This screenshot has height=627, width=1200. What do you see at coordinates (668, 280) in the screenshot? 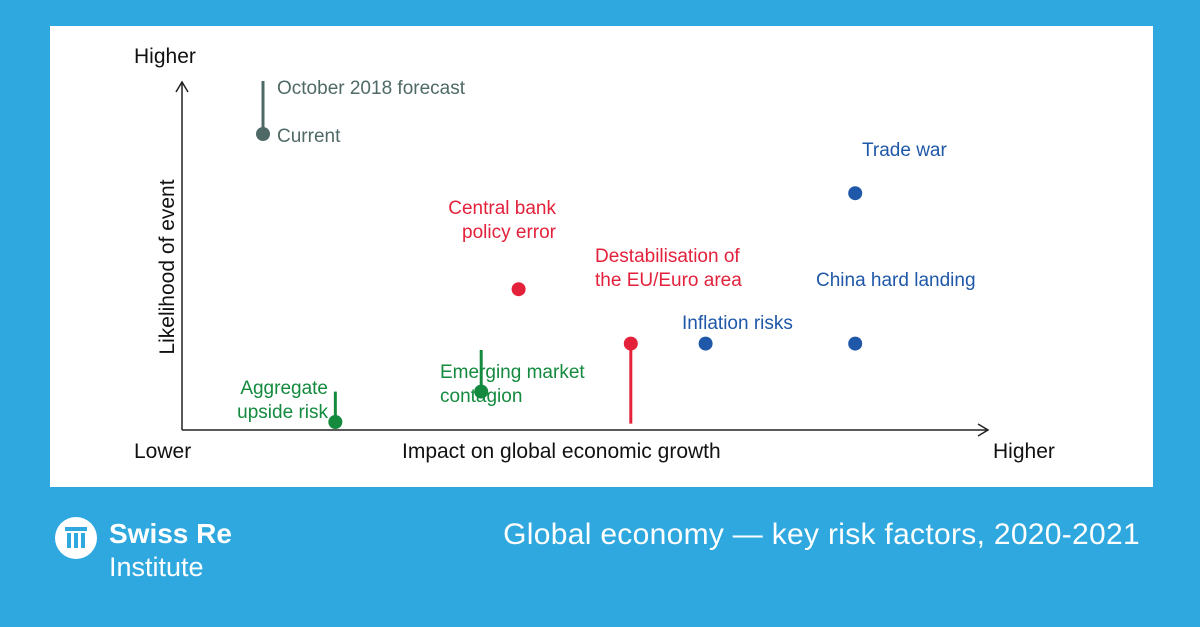
I see `risk-label: the EU/Euro area` at bounding box center [668, 280].